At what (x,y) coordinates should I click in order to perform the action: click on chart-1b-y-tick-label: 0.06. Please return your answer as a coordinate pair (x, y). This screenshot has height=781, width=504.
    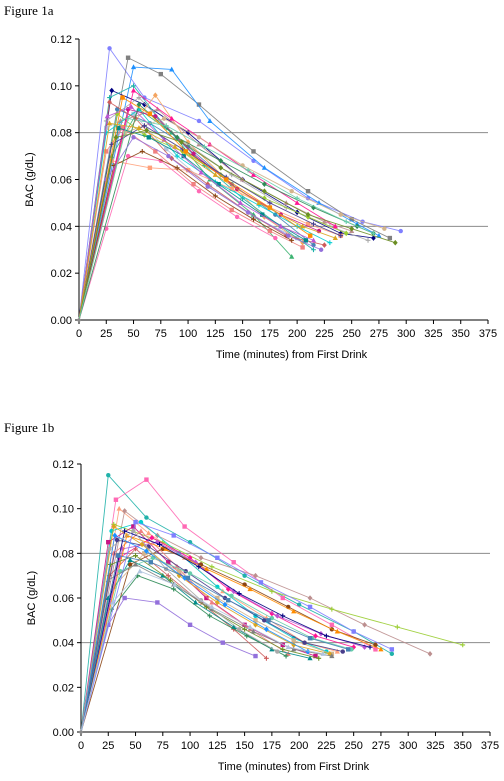
    Looking at the image, I should click on (63, 599).